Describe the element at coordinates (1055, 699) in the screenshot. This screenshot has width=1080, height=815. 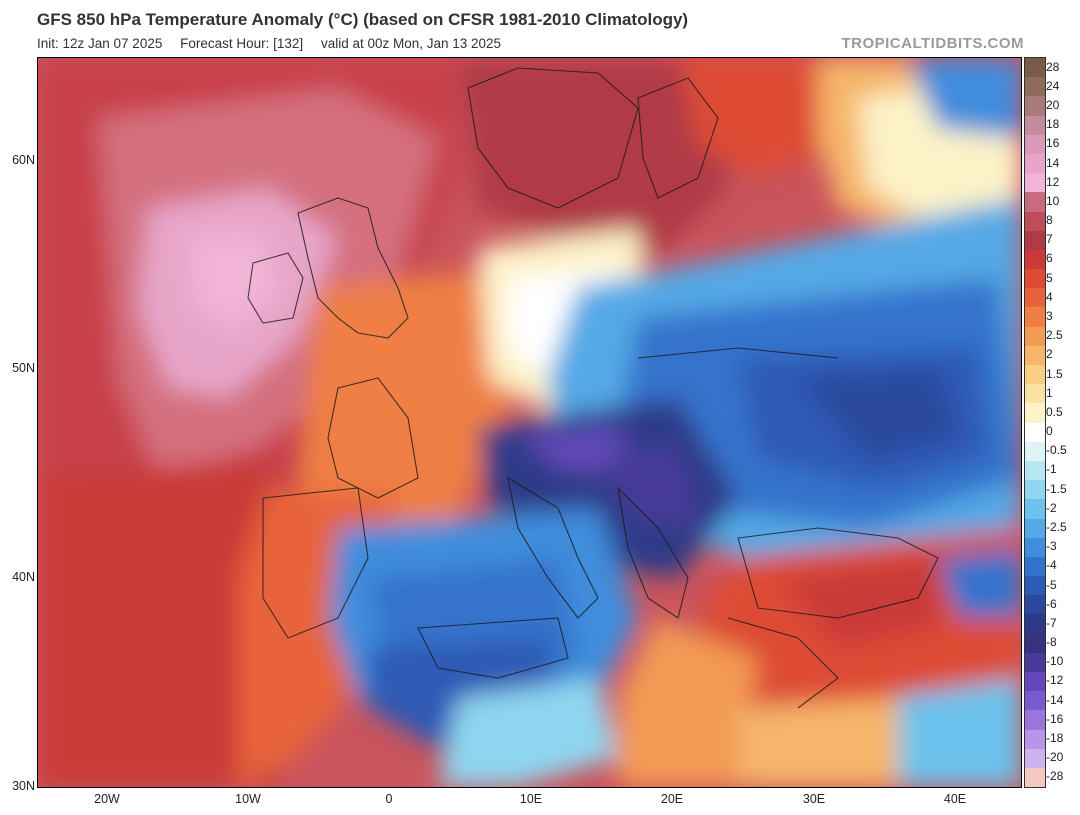
I see `color-scale-label: -14` at that location.